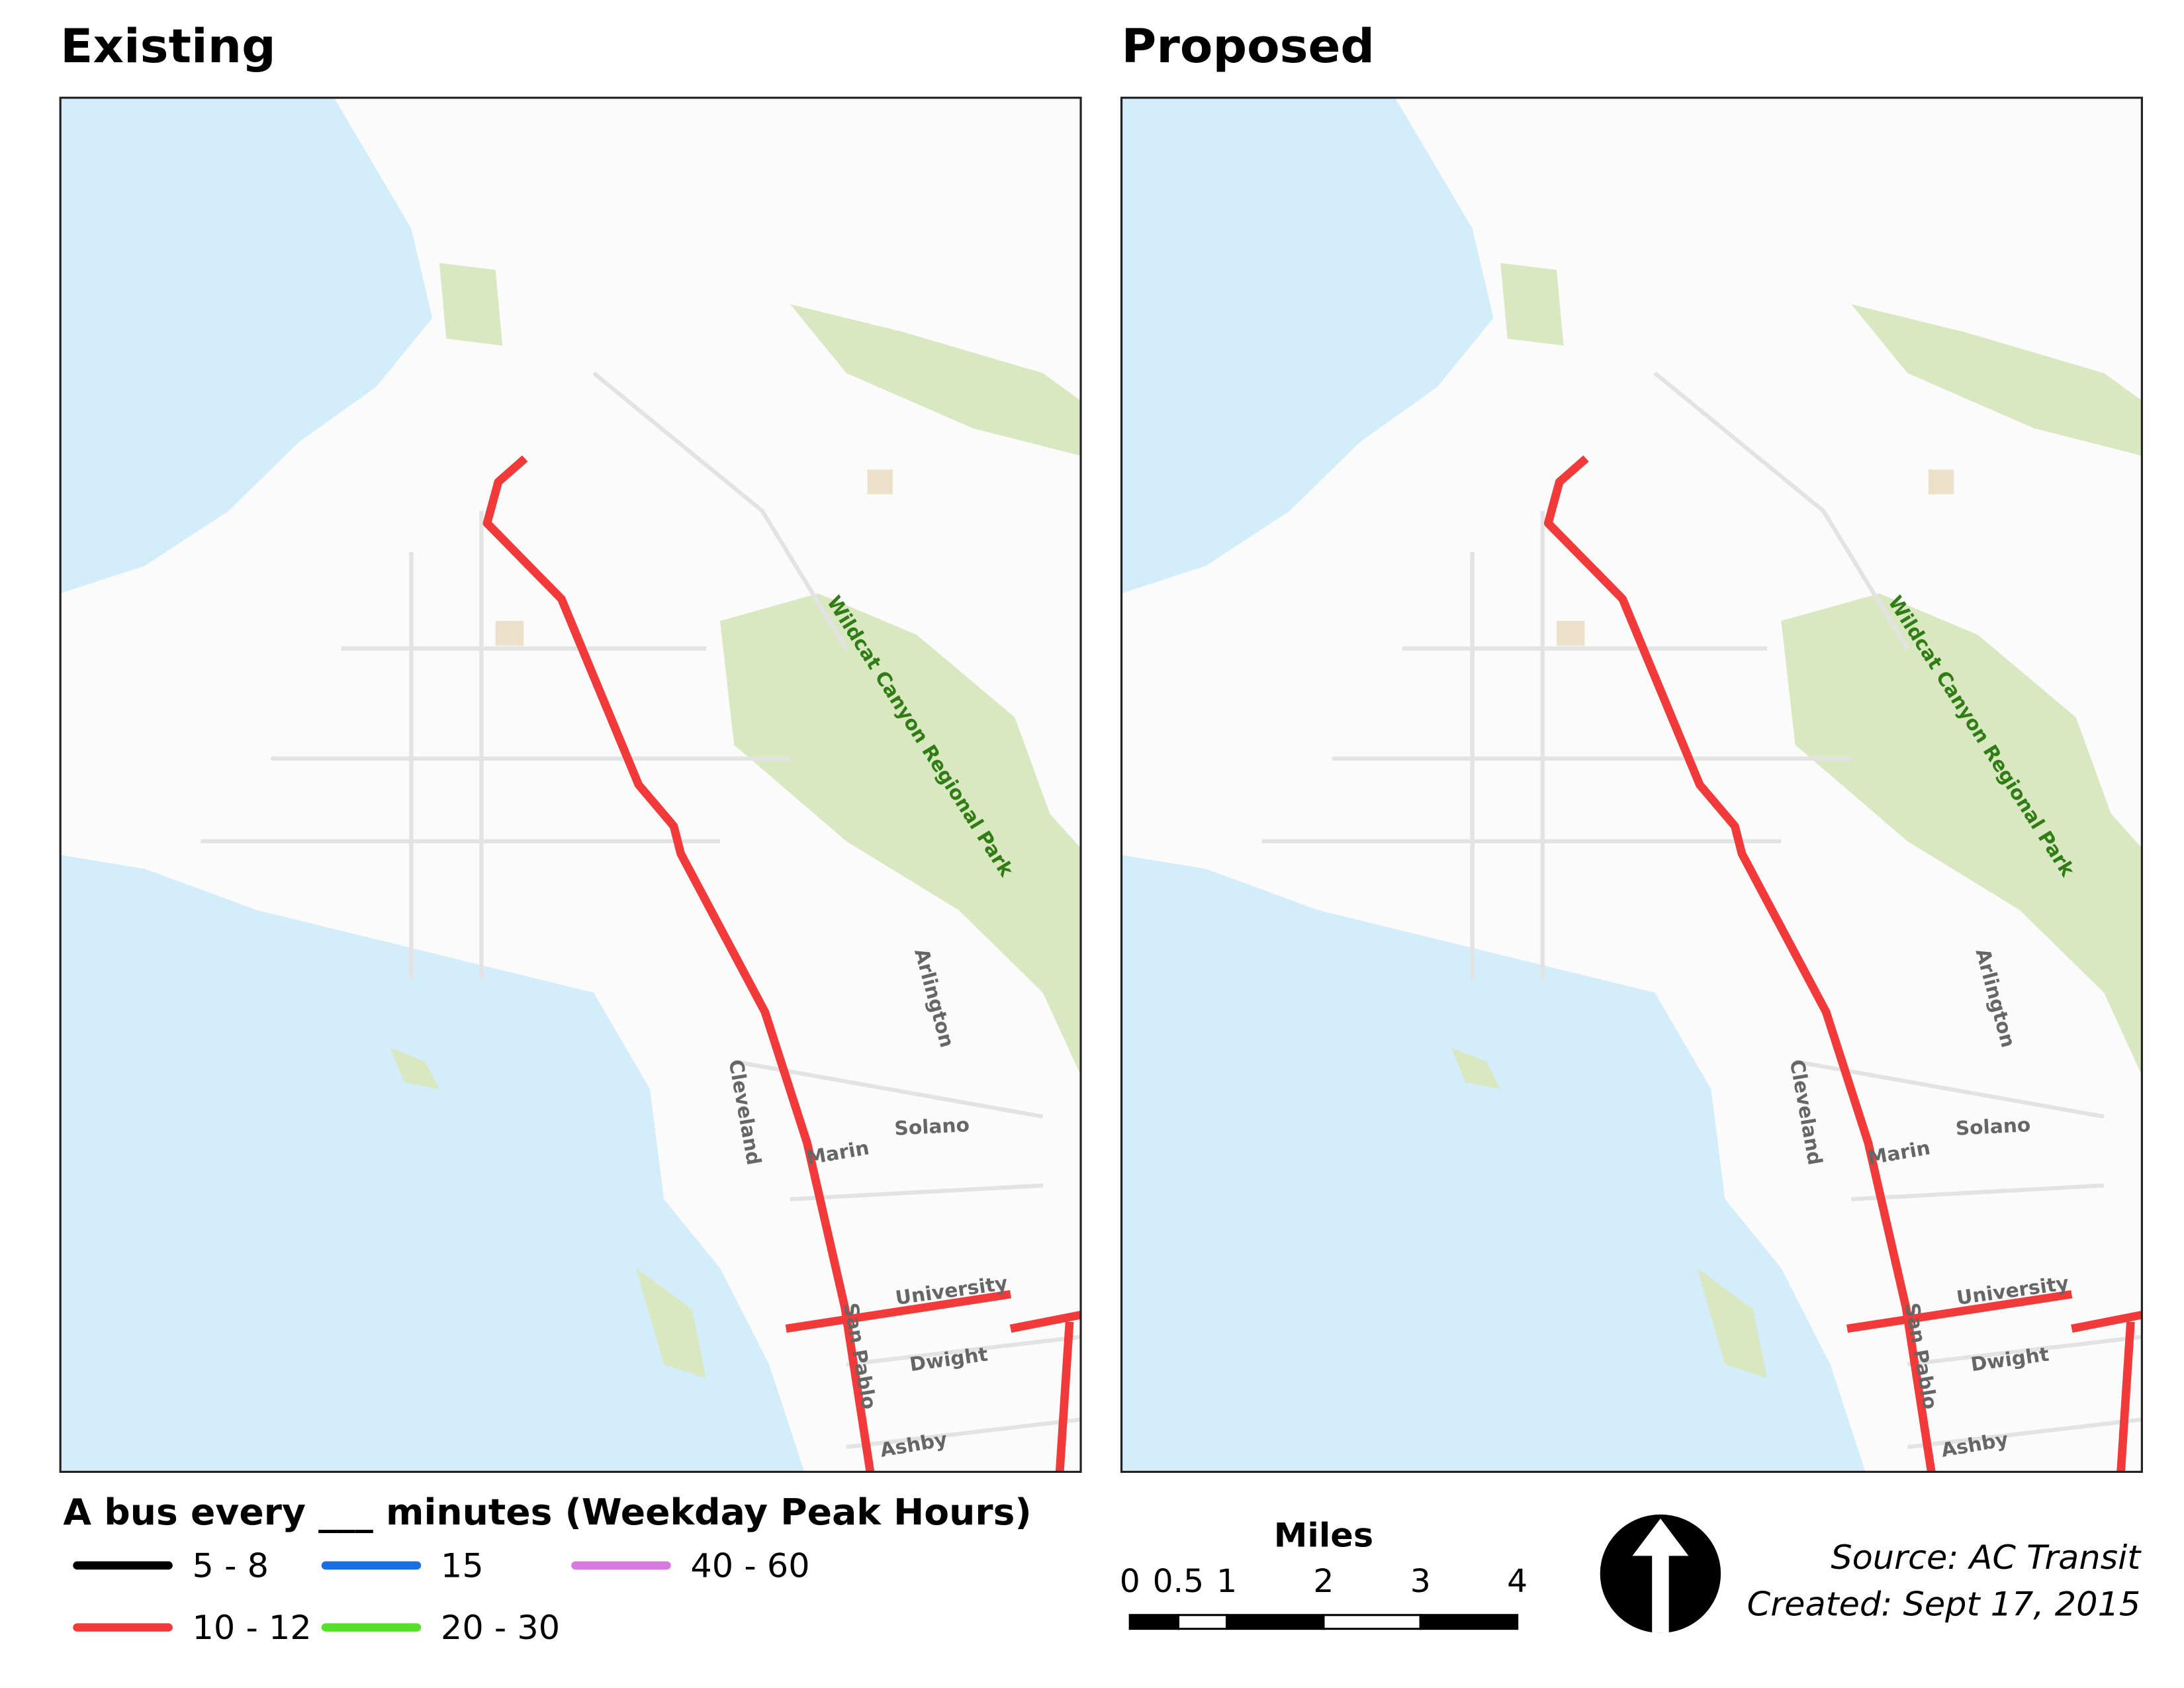  What do you see at coordinates (1944, 1604) in the screenshot?
I see `created-text: Created: Sept 17, 2015` at bounding box center [1944, 1604].